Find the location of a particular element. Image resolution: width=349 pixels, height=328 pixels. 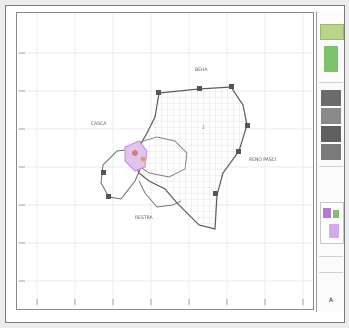

highlight-marker-red is located at coordinates (135, 153).